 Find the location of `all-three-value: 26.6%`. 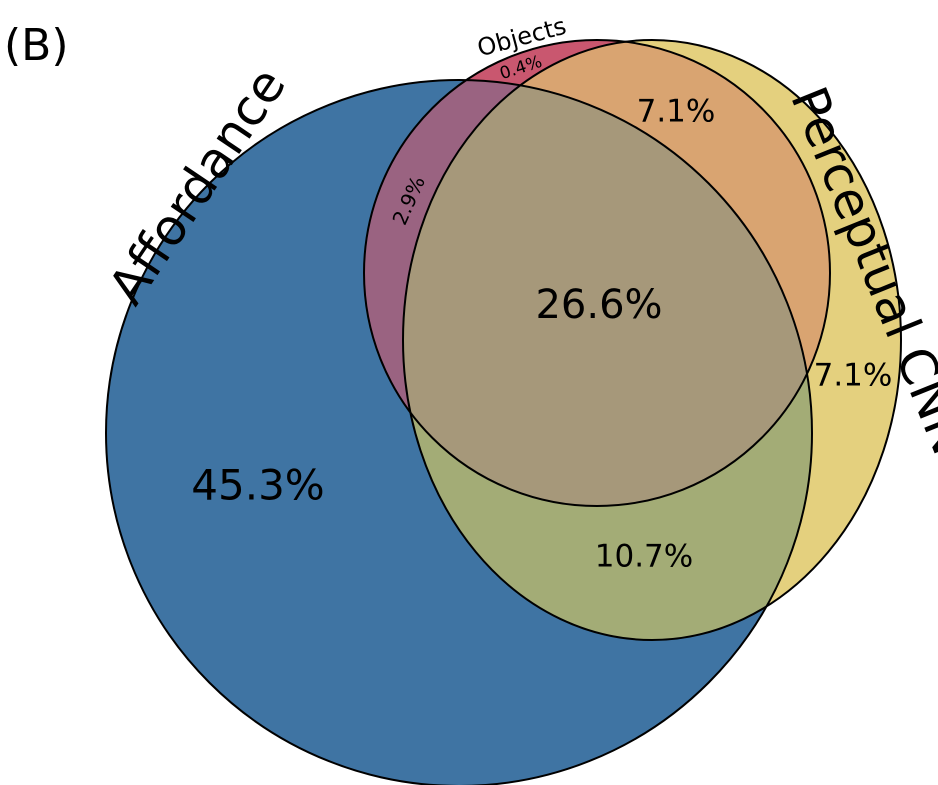

all-three-value: 26.6% is located at coordinates (598, 305).